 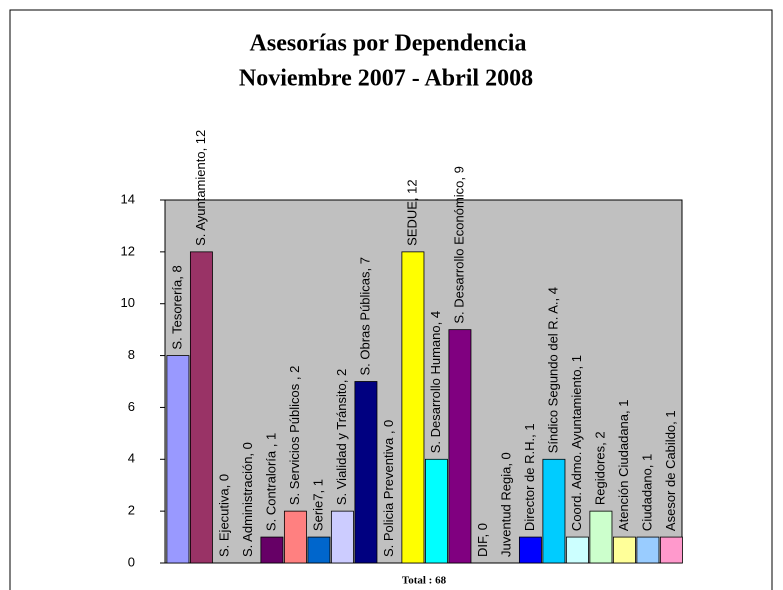 I want to click on data-label: S. Vialidad y Tránsito, 2, so click(x=341, y=437).